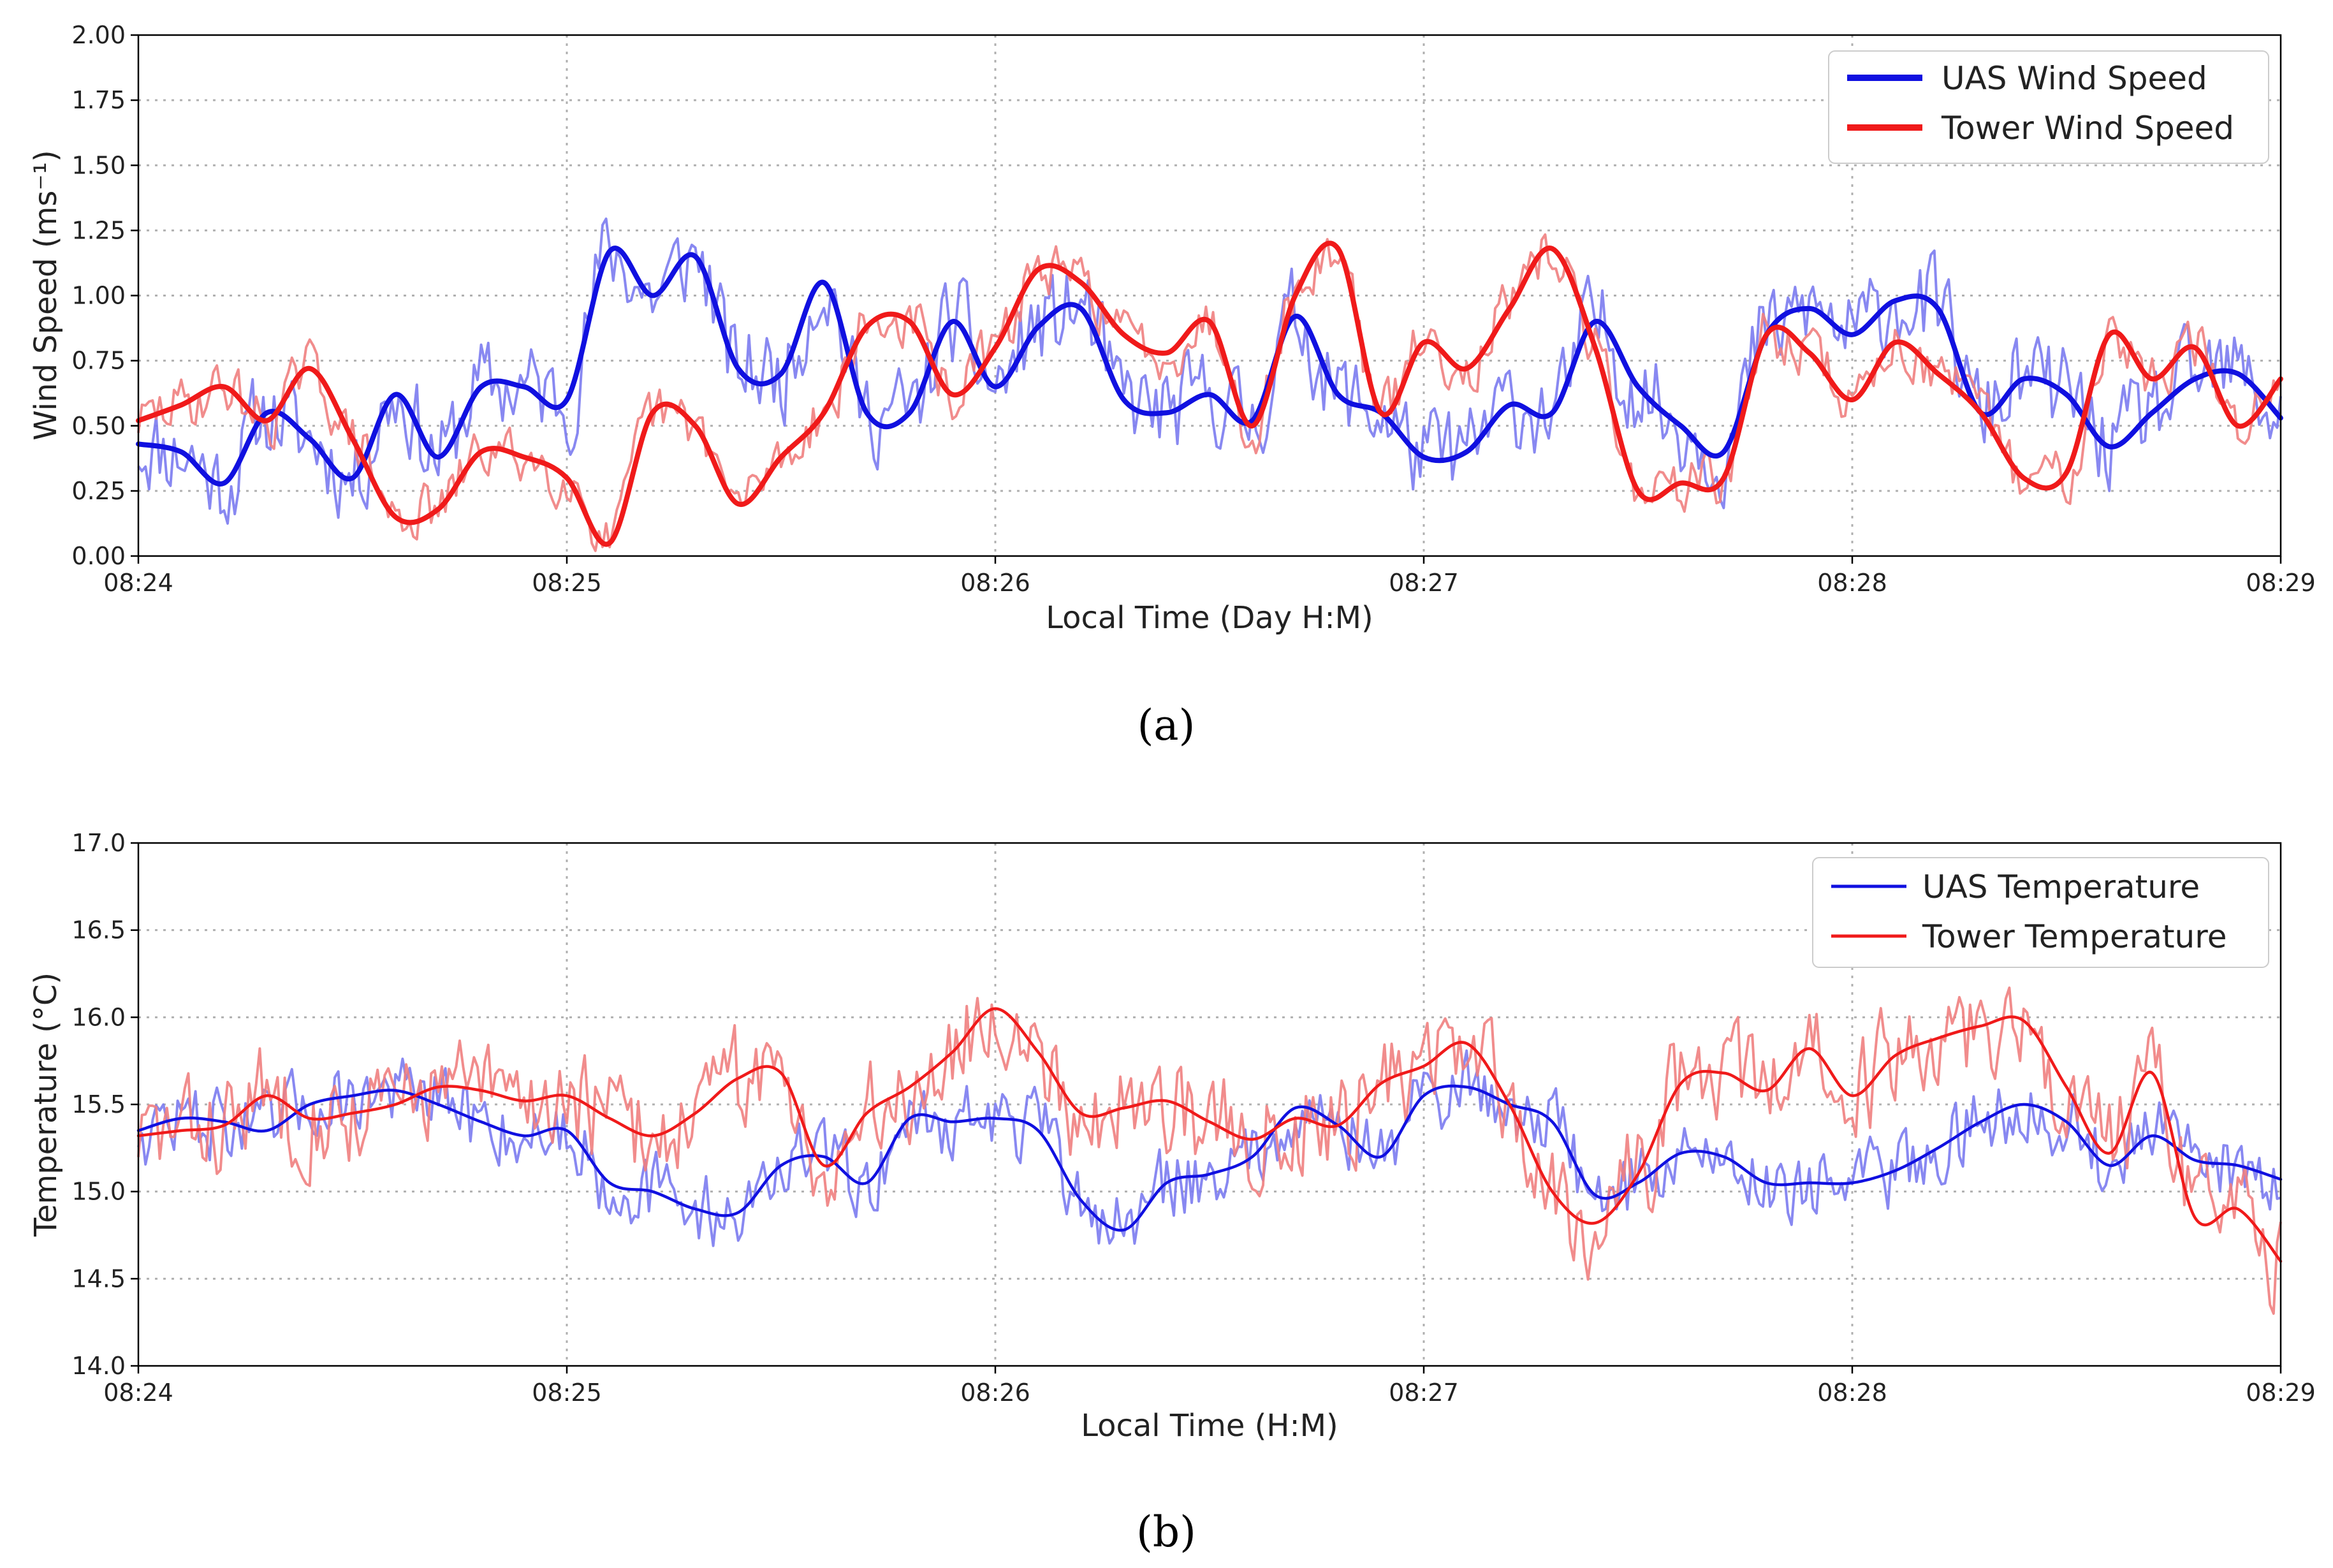 Image resolution: width=2333 pixels, height=1568 pixels. What do you see at coordinates (46, 295) in the screenshot?
I see `y-axis-label: Wind Speed (ms⁻¹)` at bounding box center [46, 295].